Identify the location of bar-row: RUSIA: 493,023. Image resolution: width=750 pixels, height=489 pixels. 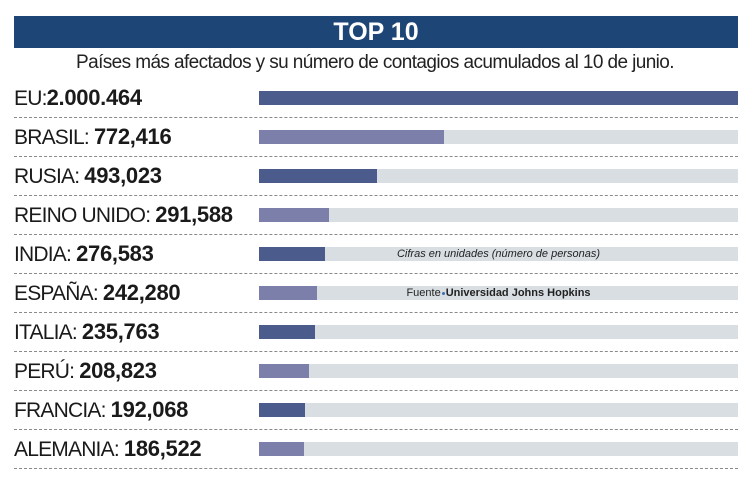
(376, 176).